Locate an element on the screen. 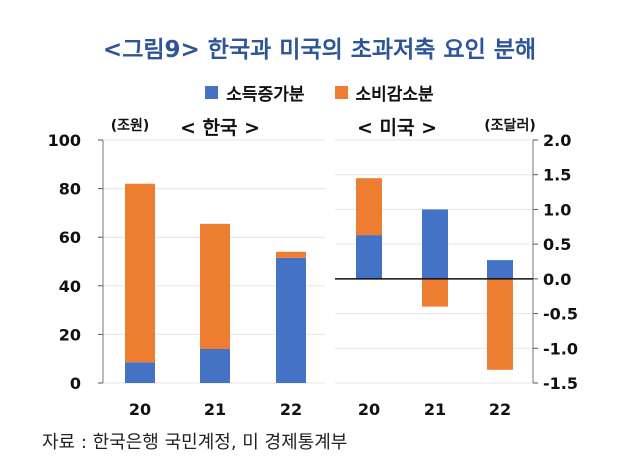  y-tick-label: 0.0 is located at coordinates (557, 279).